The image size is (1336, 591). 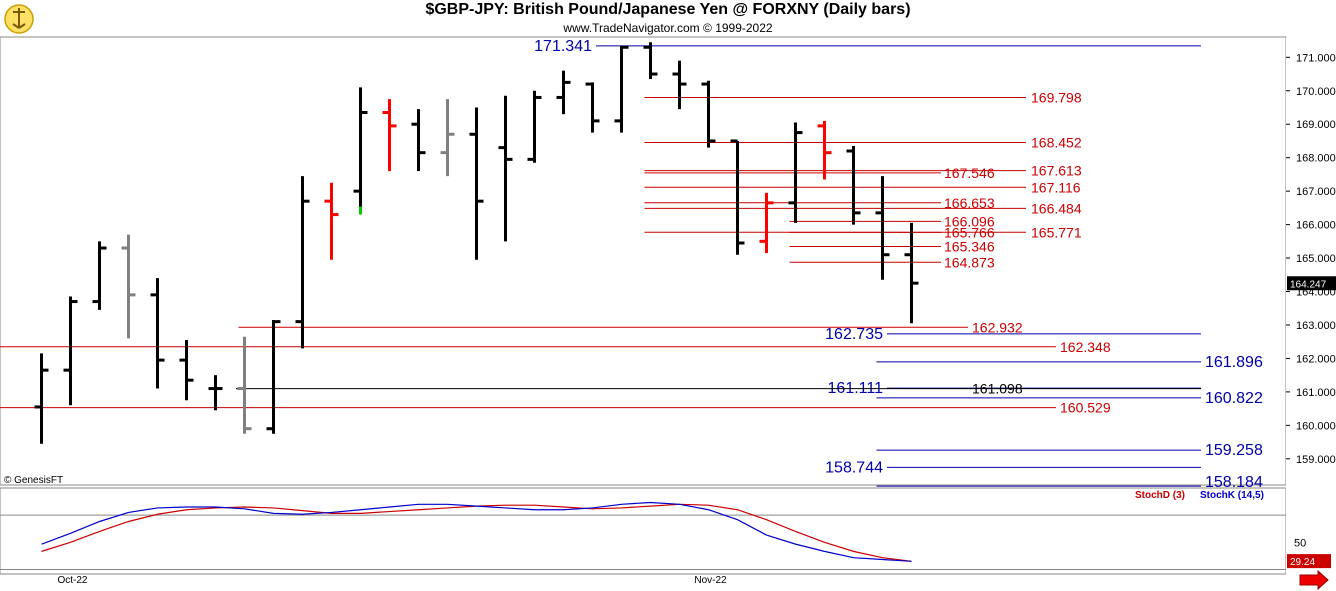 What do you see at coordinates (1316, 460) in the screenshot?
I see `y-tick-label: 159.000` at bounding box center [1316, 460].